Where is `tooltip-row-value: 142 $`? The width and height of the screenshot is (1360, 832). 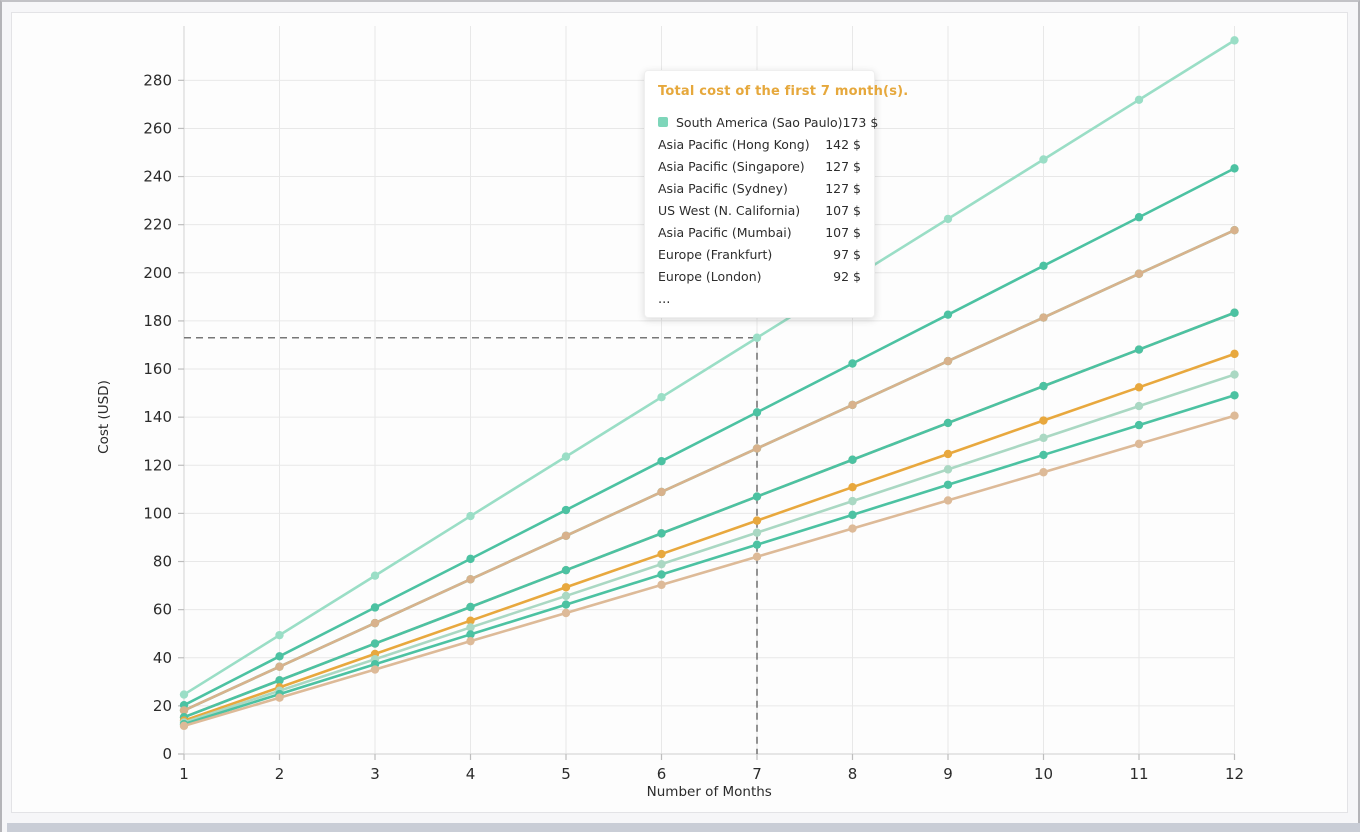
tooltip-row-value: 142 $ is located at coordinates (843, 144).